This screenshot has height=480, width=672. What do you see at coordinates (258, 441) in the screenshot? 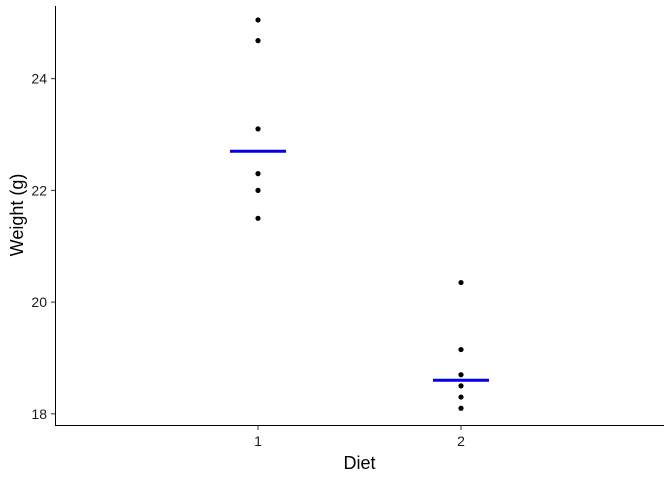
I see `x-tick-label: 1` at bounding box center [258, 441].